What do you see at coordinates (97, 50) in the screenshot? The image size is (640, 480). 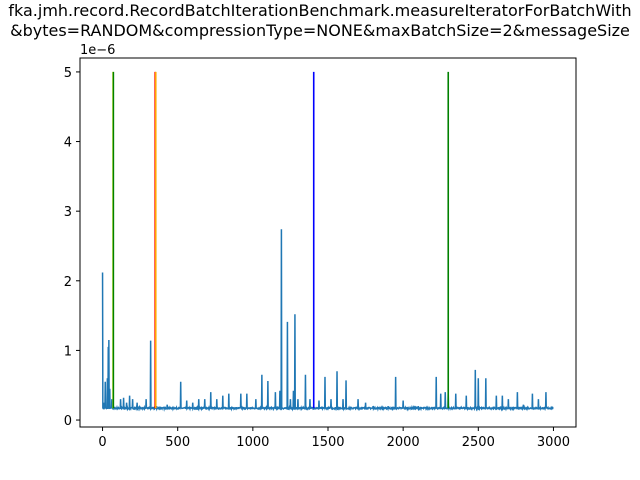 I see `y-offset-label: 1e−6` at bounding box center [97, 50].